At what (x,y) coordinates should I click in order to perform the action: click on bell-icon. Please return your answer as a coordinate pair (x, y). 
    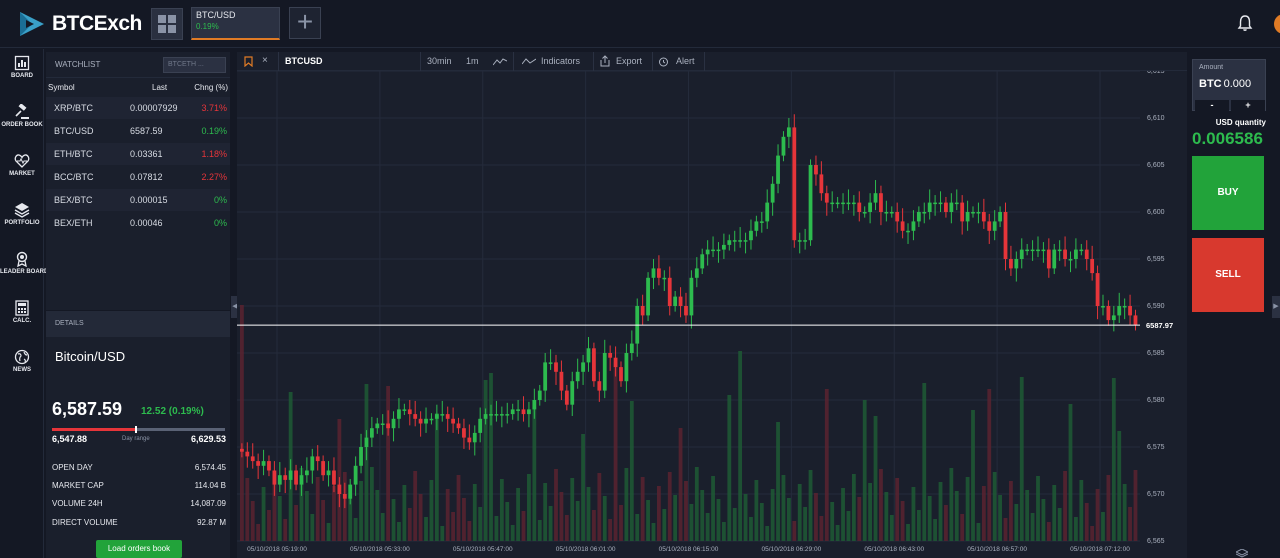
    Looking at the image, I should click on (1245, 23).